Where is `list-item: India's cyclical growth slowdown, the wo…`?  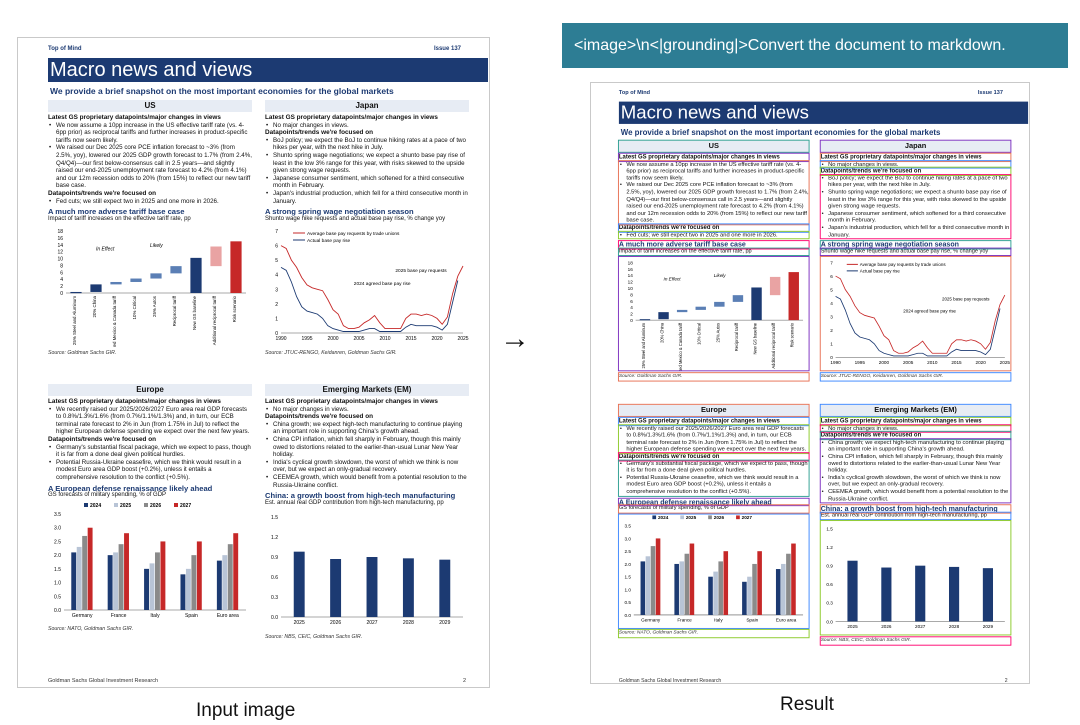 list-item: India's cyclical growth slowdown, the wo… is located at coordinates (367, 466).